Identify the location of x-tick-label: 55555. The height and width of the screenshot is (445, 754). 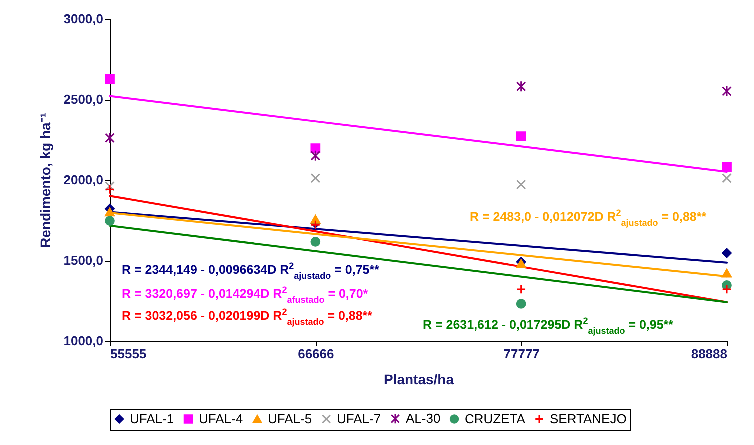
(128, 354).